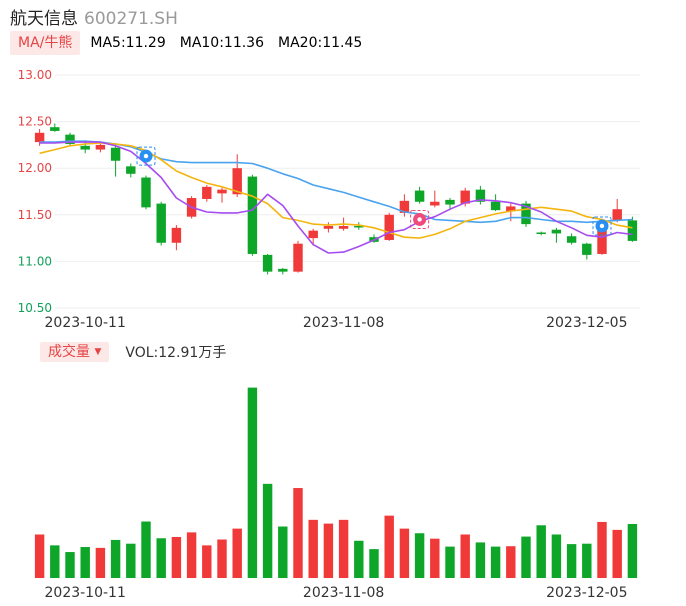  I want to click on indicator-dropdown-label: 成交量, so click(69, 352).